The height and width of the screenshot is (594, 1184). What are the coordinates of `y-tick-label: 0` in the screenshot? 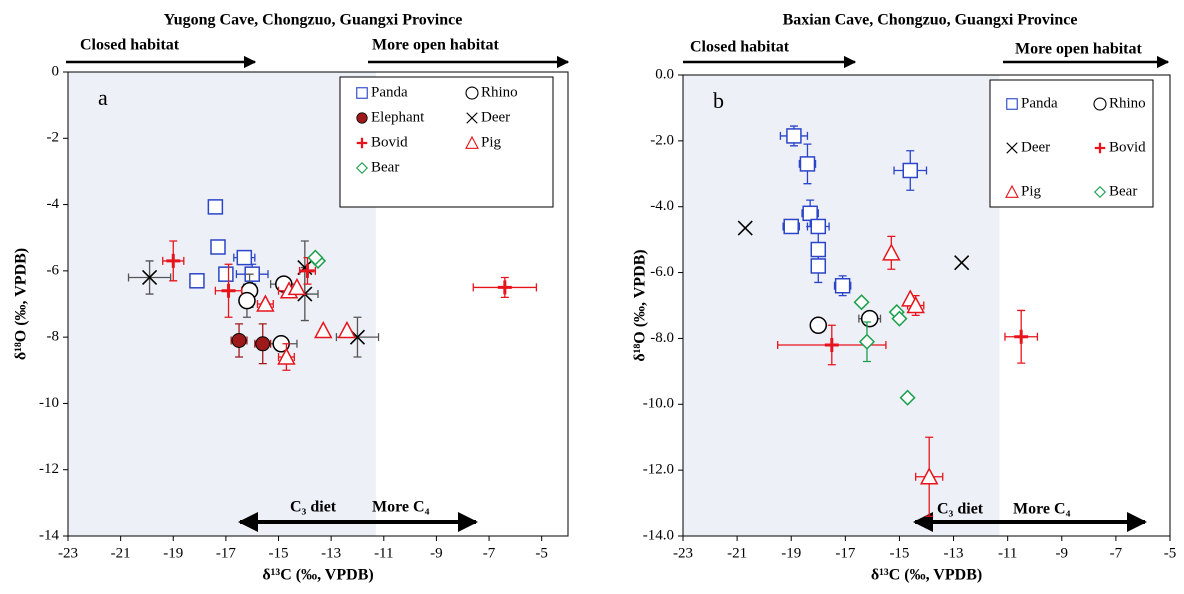 It's located at (56, 71).